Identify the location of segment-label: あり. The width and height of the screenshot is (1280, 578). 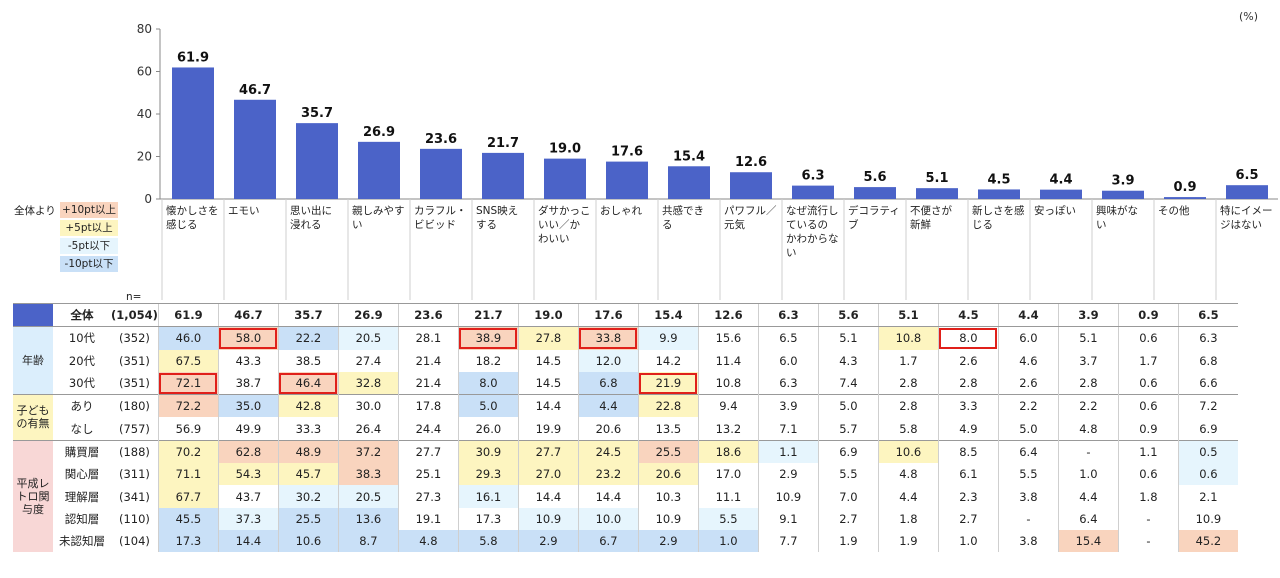
(82, 406).